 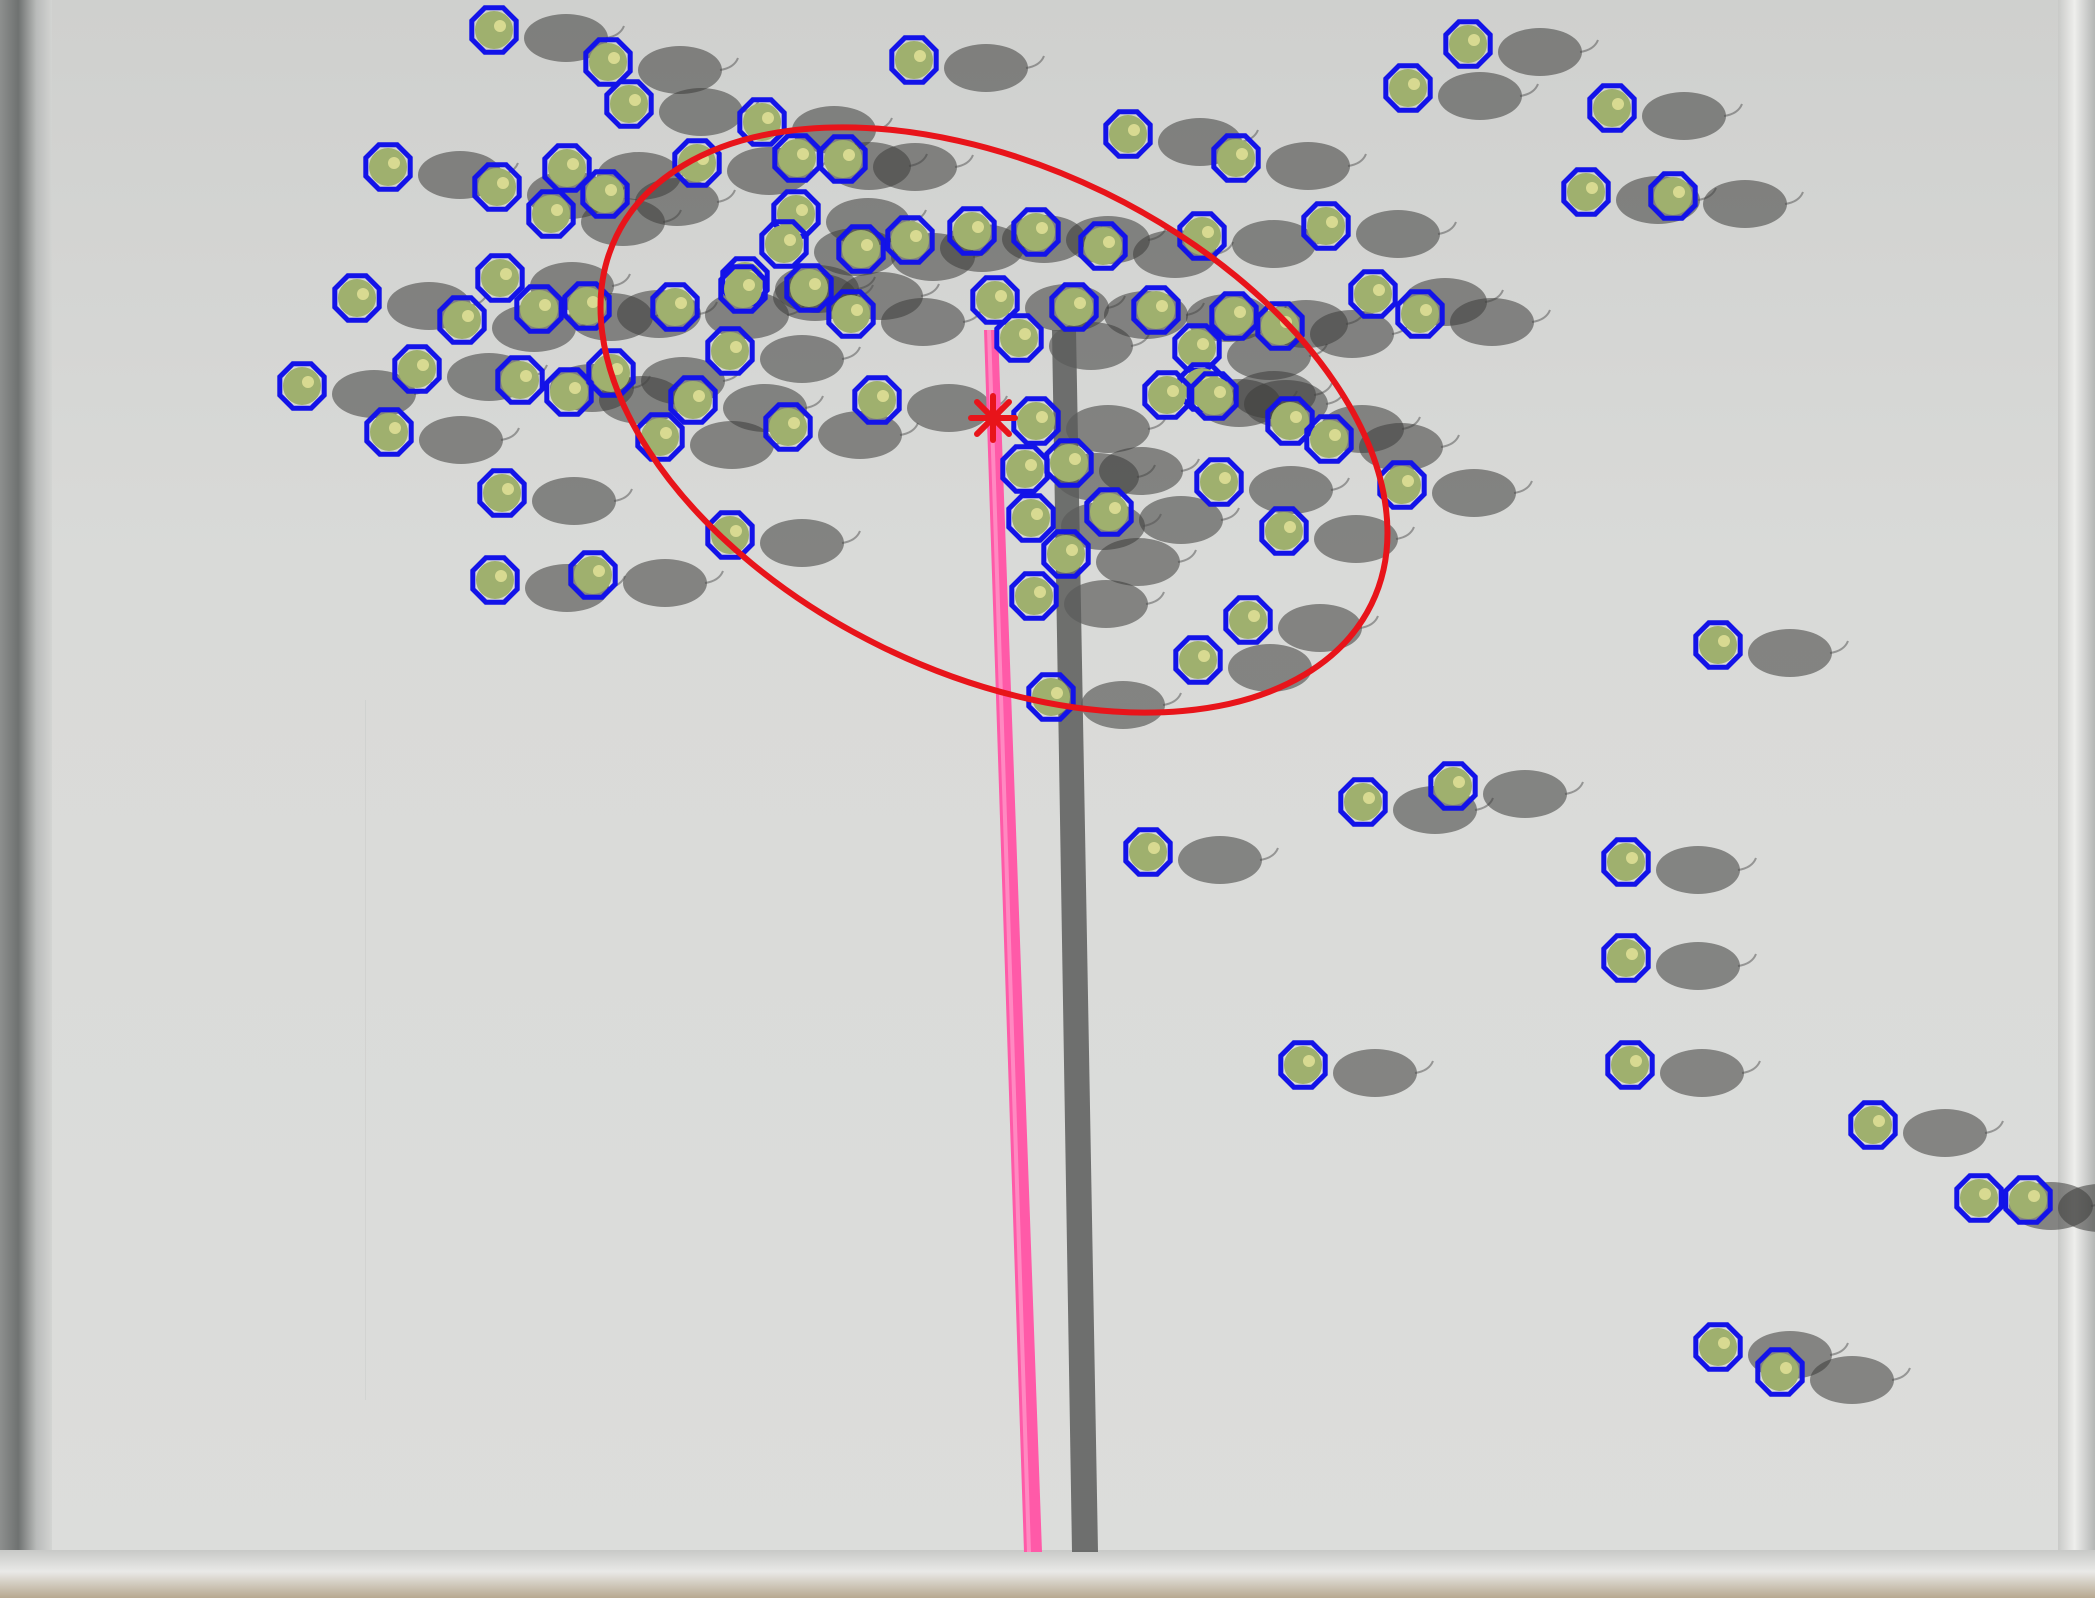 What do you see at coordinates (26, 799) in the screenshot?
I see `arena-left-wall` at bounding box center [26, 799].